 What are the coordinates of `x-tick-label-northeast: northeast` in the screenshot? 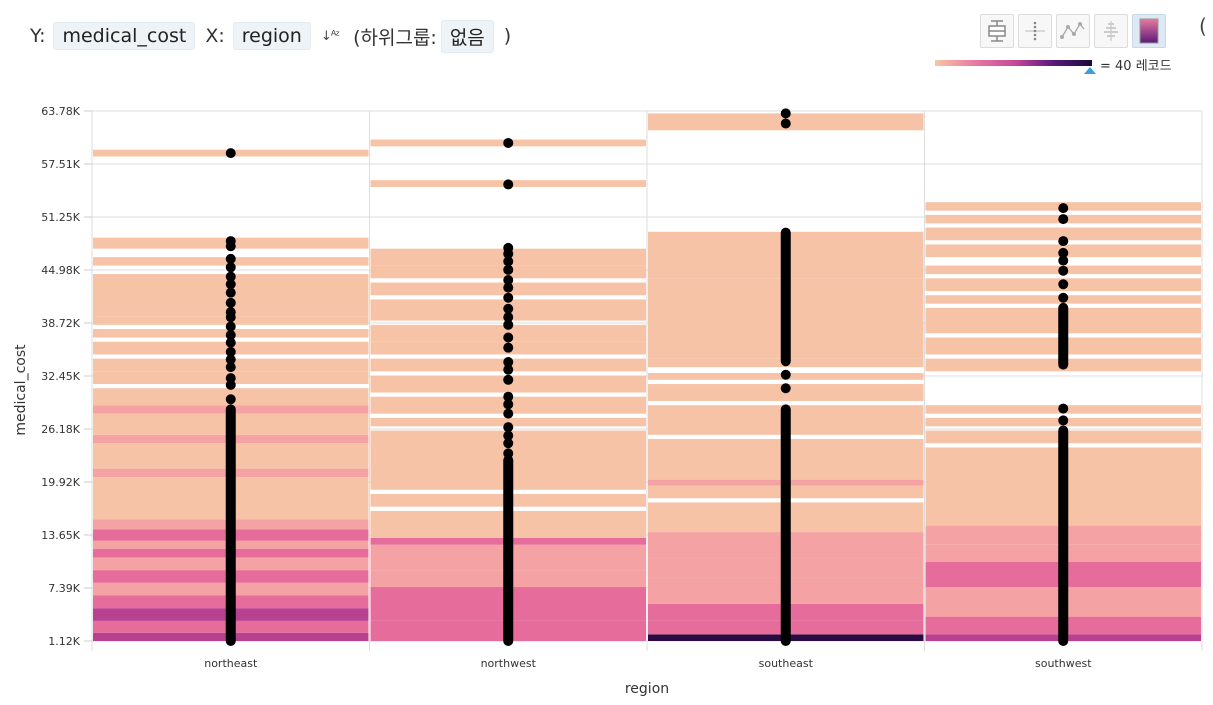 It's located at (231, 663).